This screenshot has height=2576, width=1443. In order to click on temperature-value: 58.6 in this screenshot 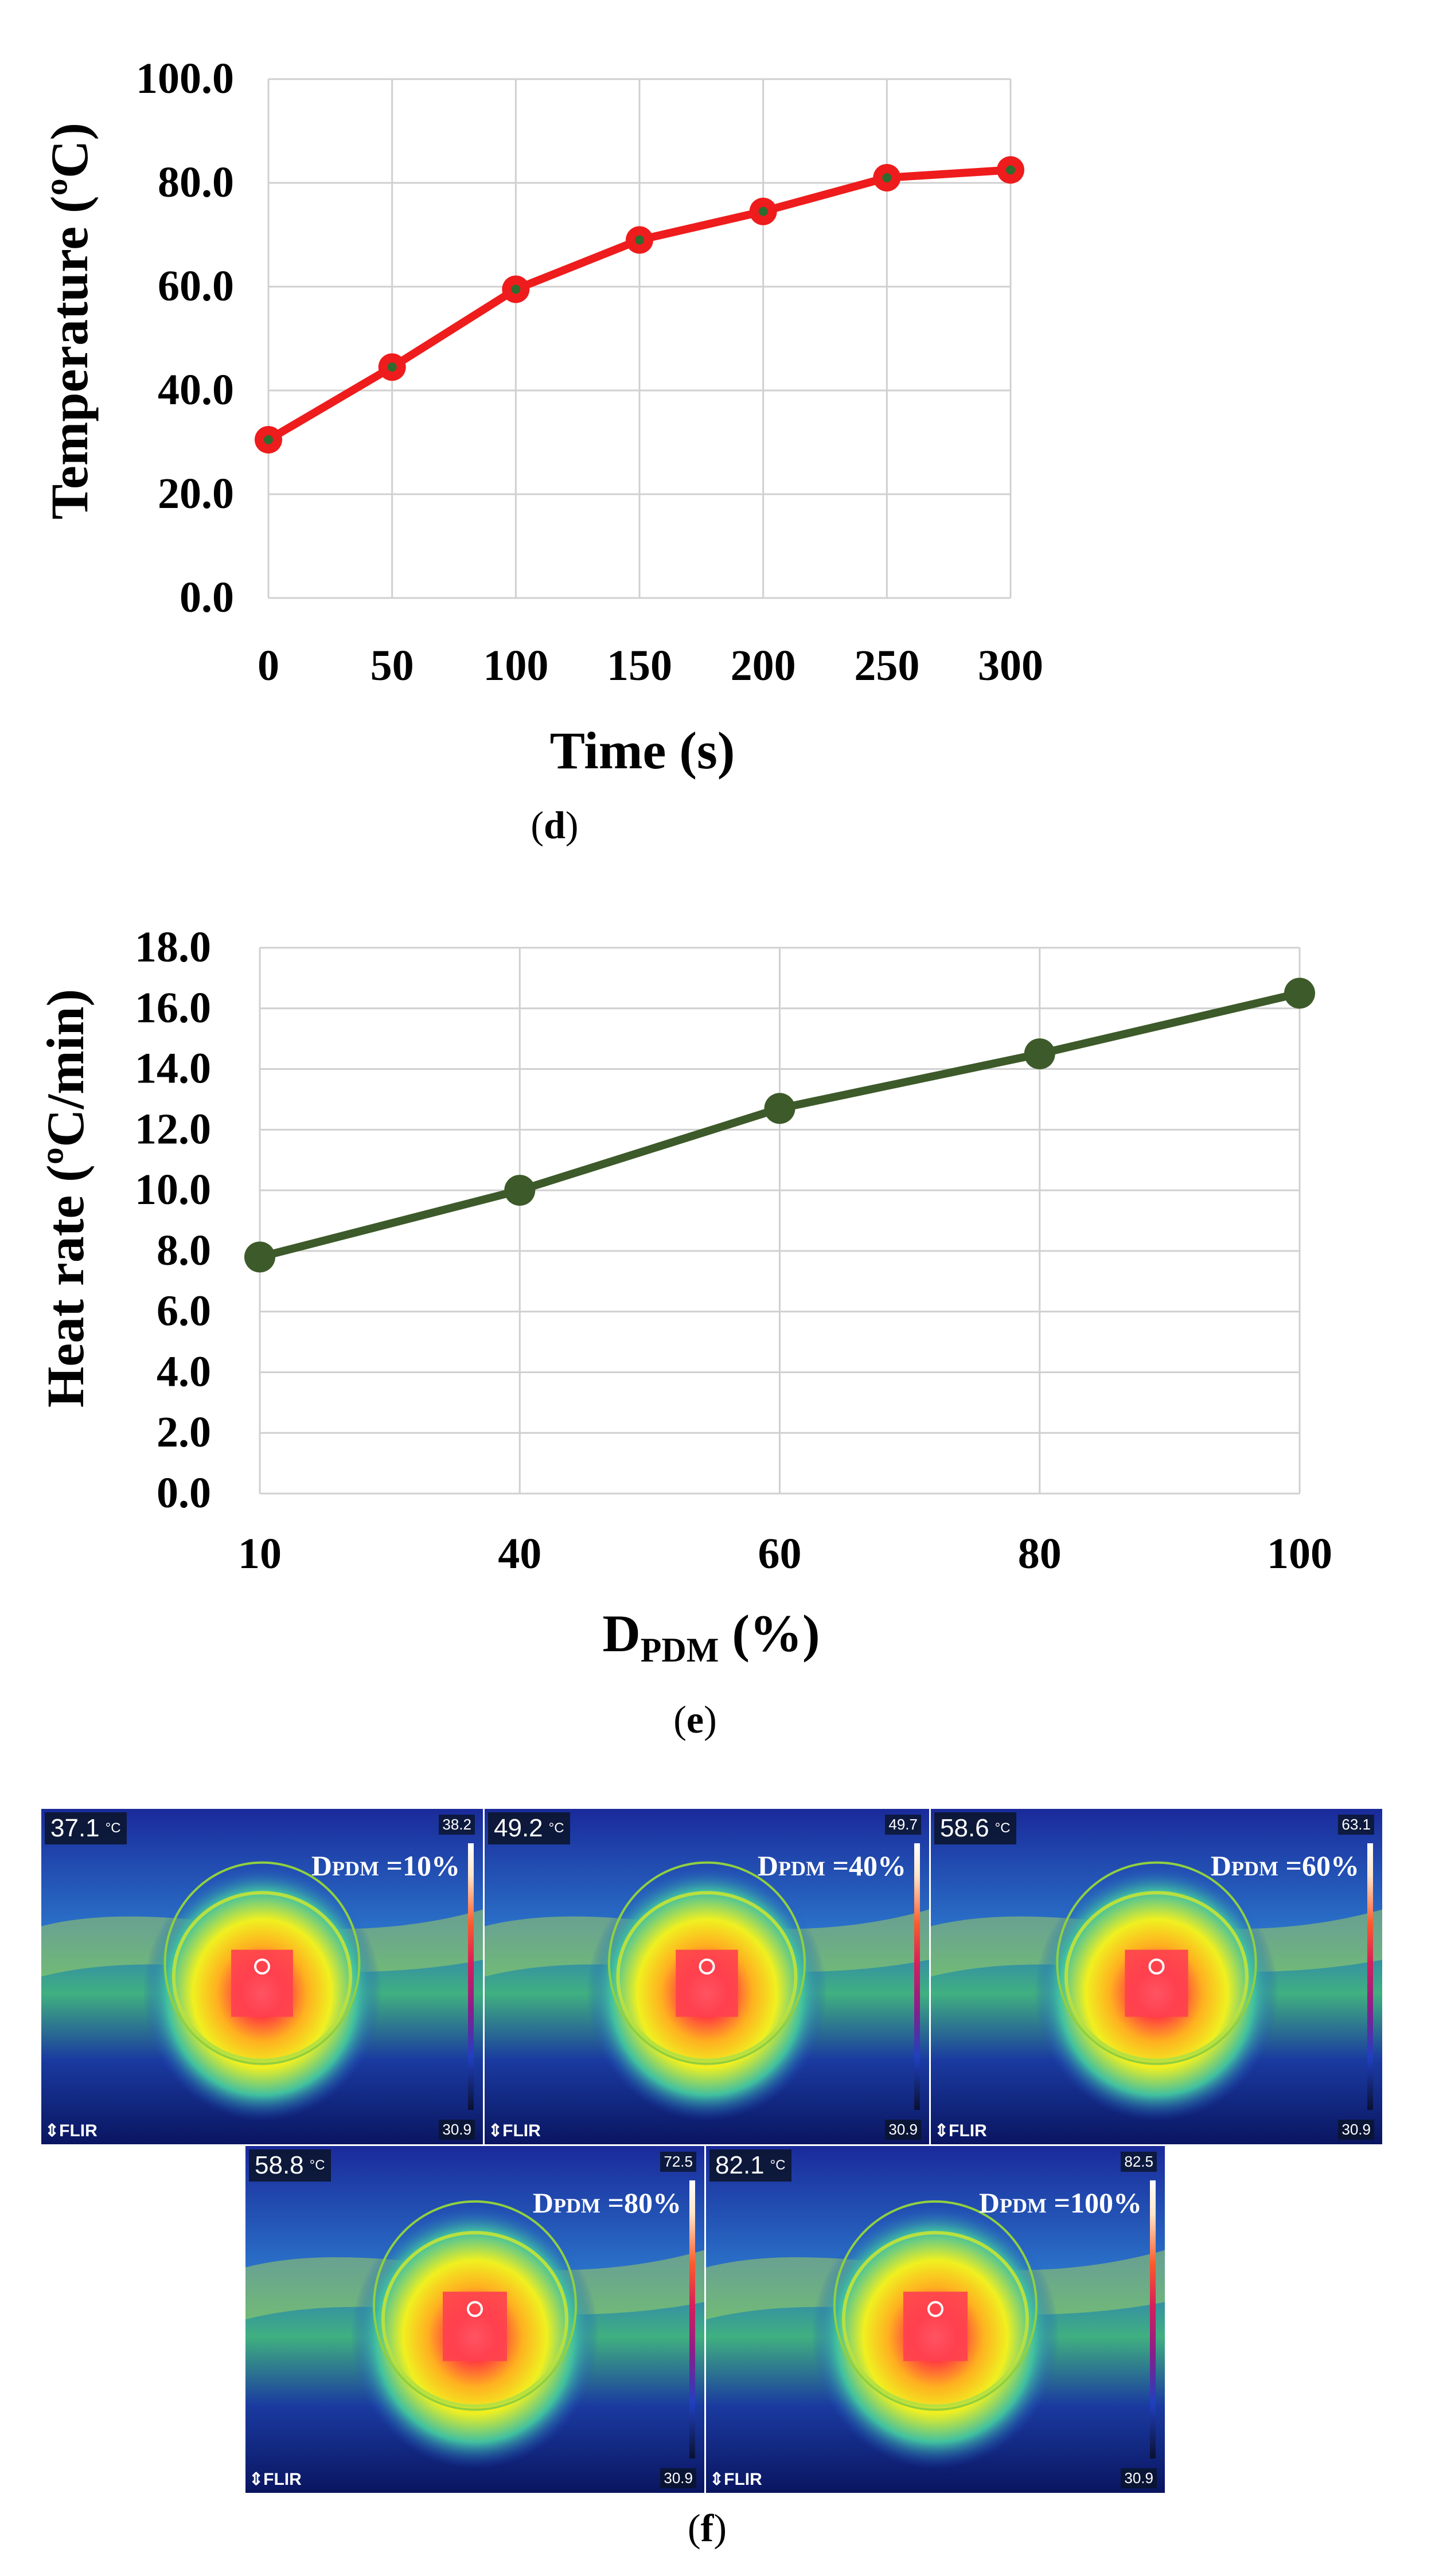, I will do `click(964, 1828)`.